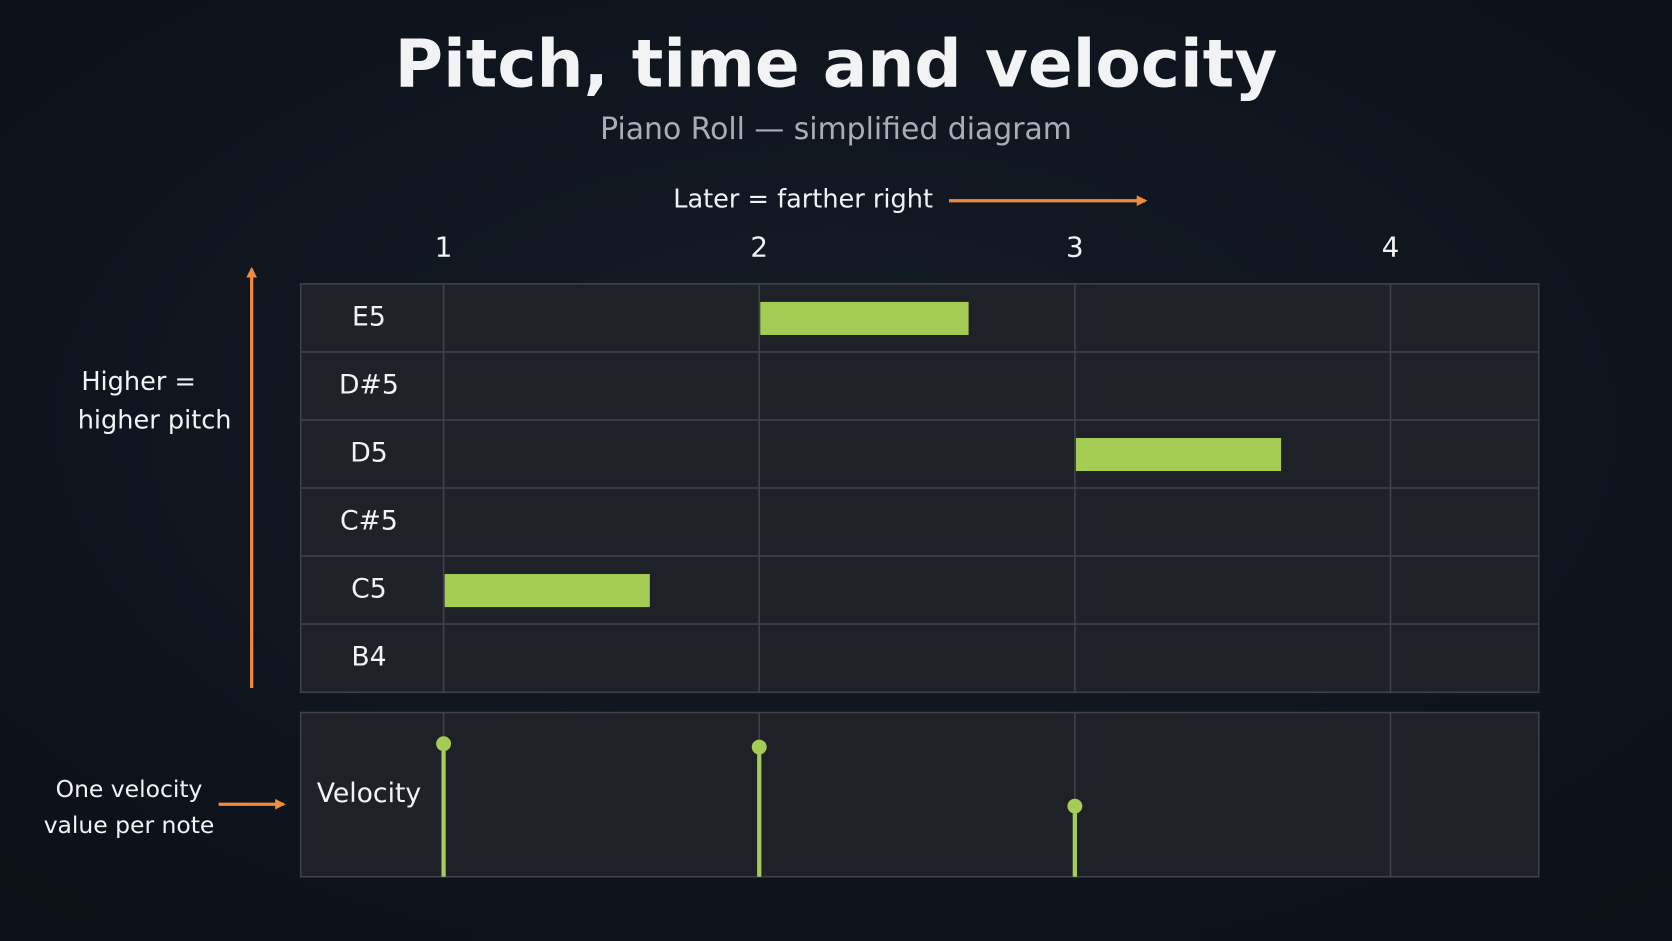 Image resolution: width=1672 pixels, height=941 pixels. Describe the element at coordinates (1391, 247) in the screenshot. I see `beat-label: 4` at that location.